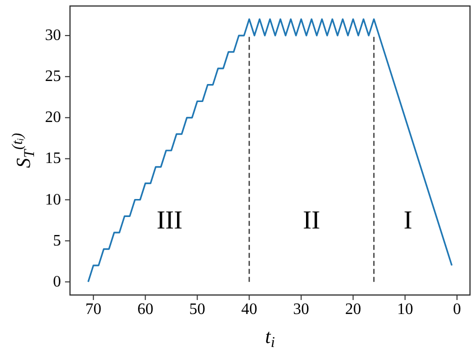 This screenshot has width=474, height=355. Describe the element at coordinates (249, 309) in the screenshot. I see `x-tick-label: 40` at that location.